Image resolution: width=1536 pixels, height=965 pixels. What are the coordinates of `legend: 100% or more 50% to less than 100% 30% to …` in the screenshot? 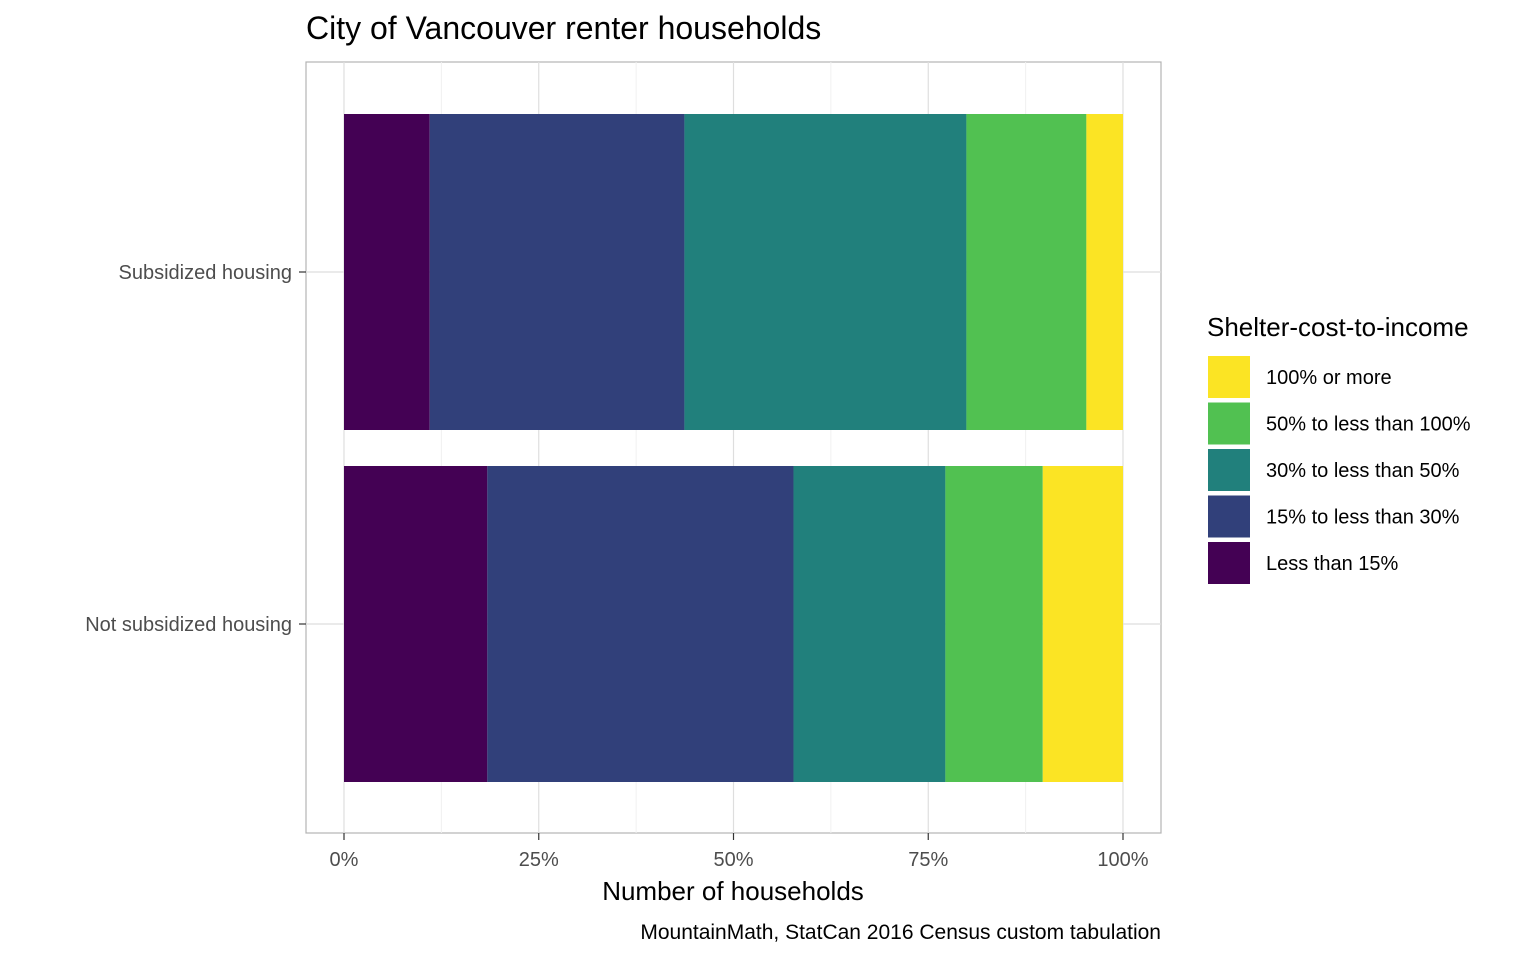 It's located at (1339, 470).